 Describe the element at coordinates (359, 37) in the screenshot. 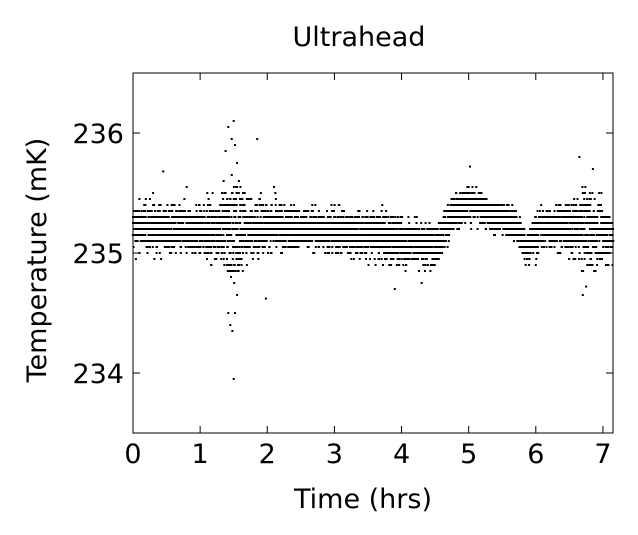

I see `chart-title: Ultrahead` at that location.